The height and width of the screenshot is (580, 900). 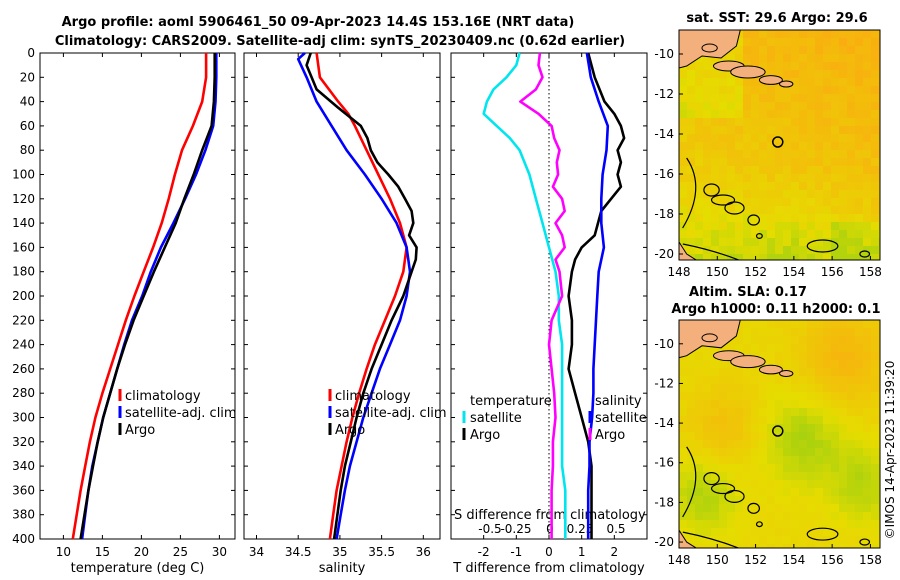 What do you see at coordinates (618, 401) in the screenshot?
I see `legend-title-salinity: salinity` at bounding box center [618, 401].